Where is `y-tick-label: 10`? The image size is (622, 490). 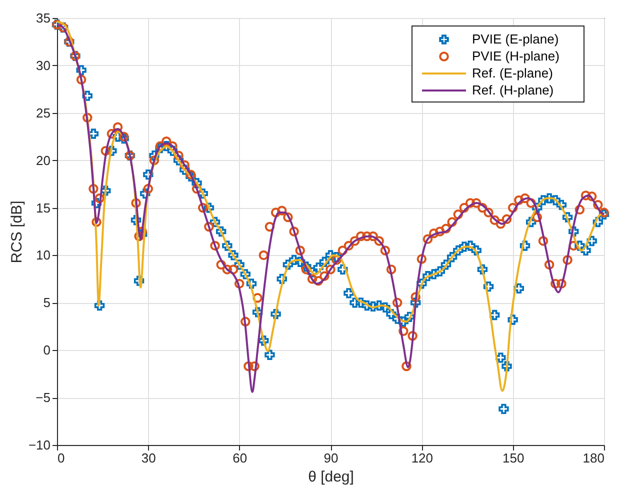 y-tick-label: 10 is located at coordinates (43, 255).